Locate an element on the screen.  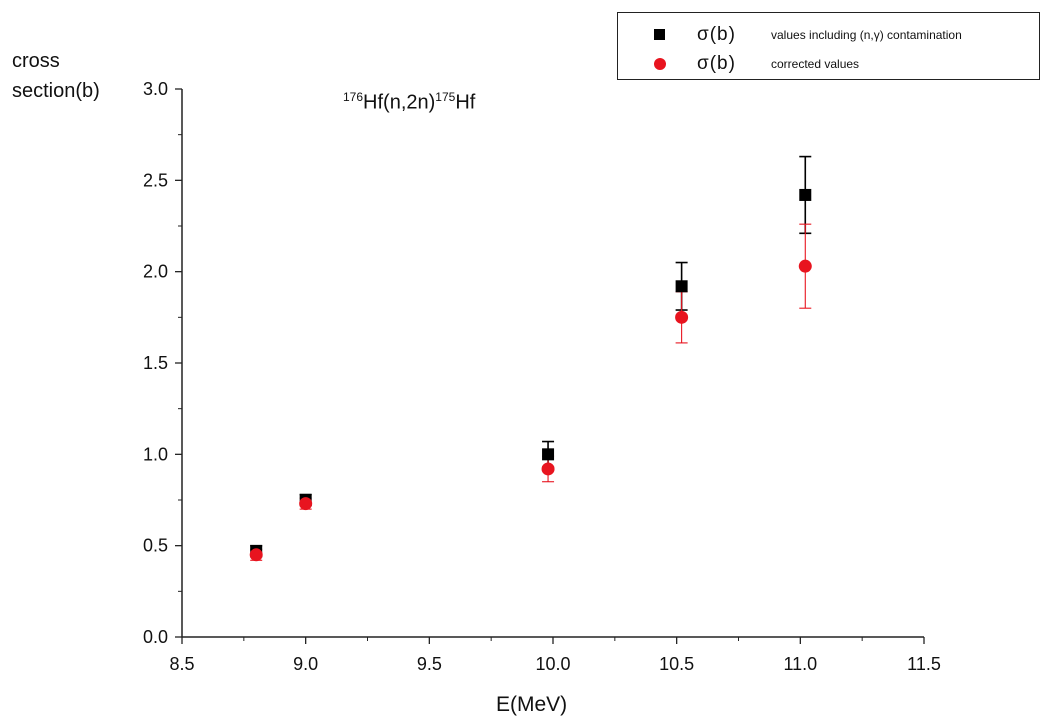
y-tick-label: 1.0 is located at coordinates (155, 454).